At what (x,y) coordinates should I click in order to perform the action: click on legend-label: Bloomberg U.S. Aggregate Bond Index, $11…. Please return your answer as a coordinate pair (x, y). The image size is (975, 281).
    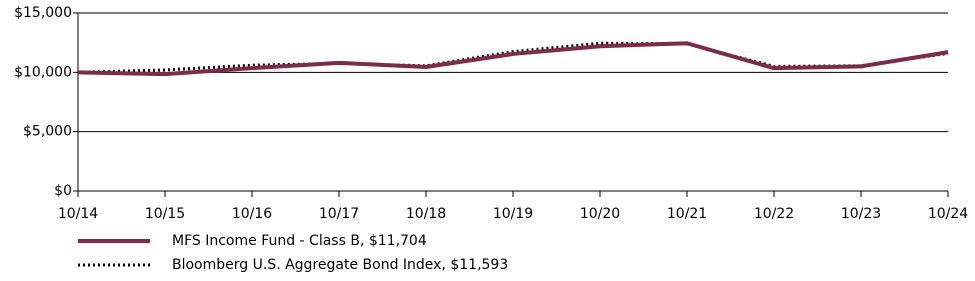
    Looking at the image, I should click on (340, 265).